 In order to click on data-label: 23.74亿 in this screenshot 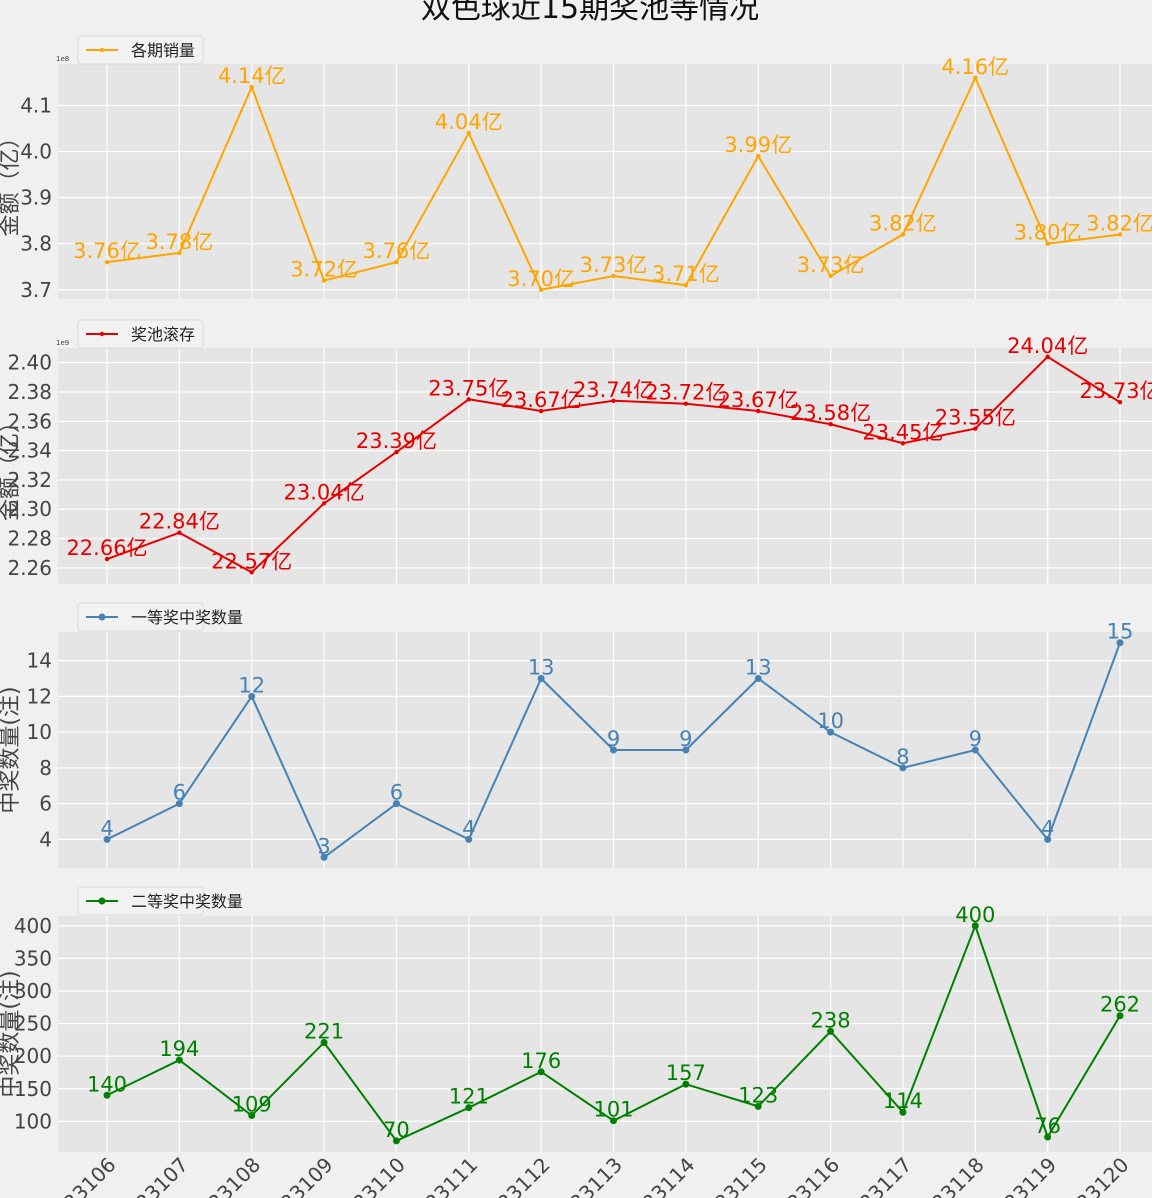, I will do `click(613, 390)`.